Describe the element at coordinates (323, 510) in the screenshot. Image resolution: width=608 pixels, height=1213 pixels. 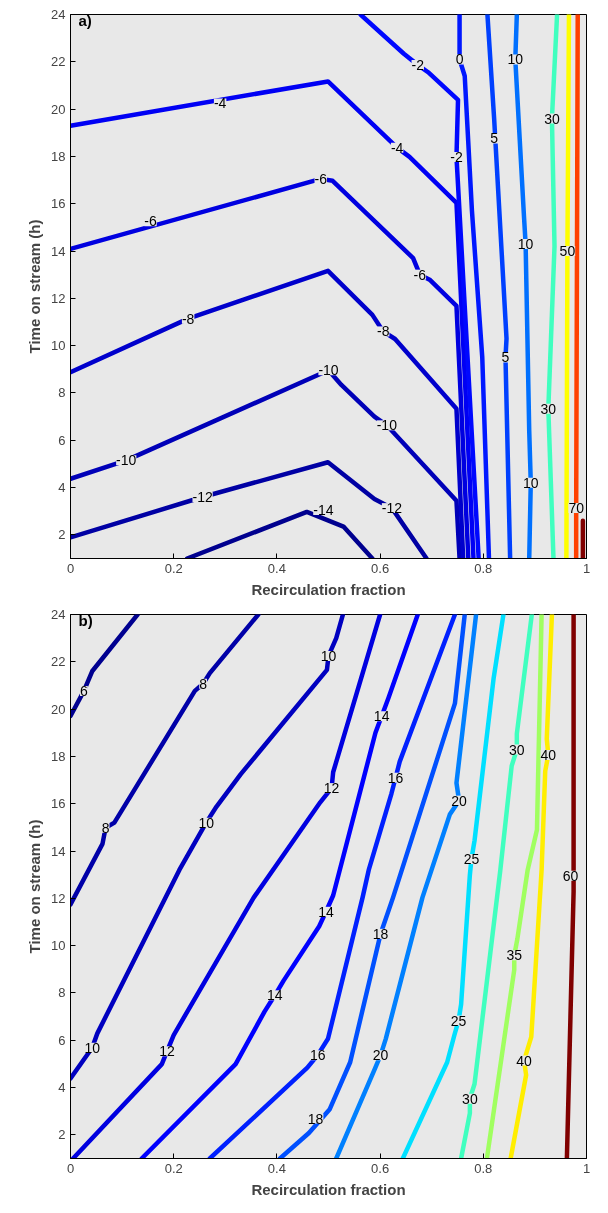
I see `annotation: -14` at that location.